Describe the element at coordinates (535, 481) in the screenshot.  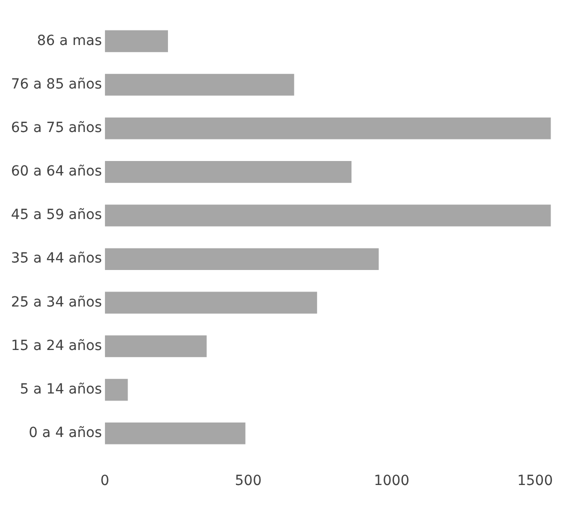
I see `x-tick-label: 1500` at that location.